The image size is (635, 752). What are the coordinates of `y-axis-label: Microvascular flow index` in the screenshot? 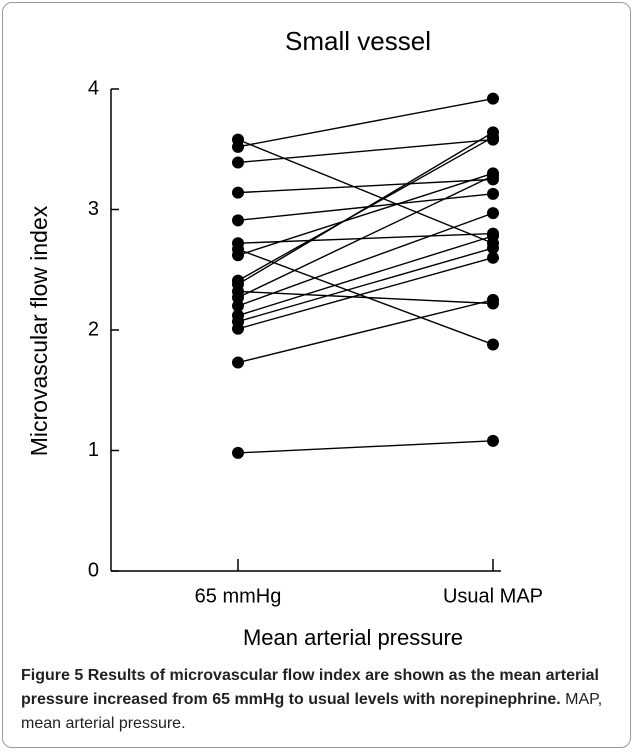 It's located at (39, 330).